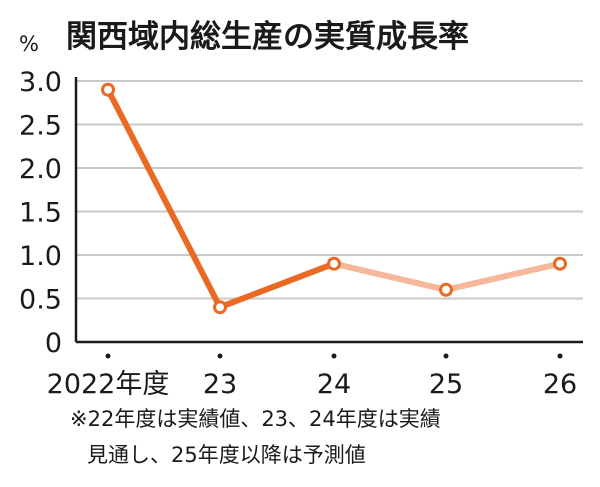  I want to click on footnote-line-2: 見通し、25年度以降は予測値, so click(226, 455).